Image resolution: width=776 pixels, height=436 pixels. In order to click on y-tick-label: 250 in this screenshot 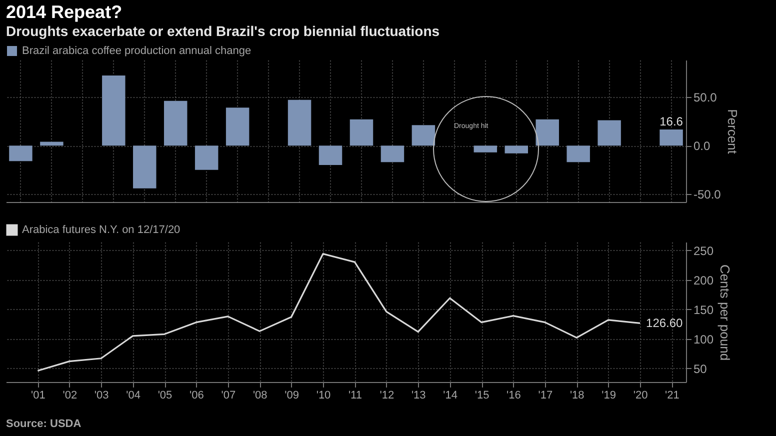, I will do `click(704, 251)`.